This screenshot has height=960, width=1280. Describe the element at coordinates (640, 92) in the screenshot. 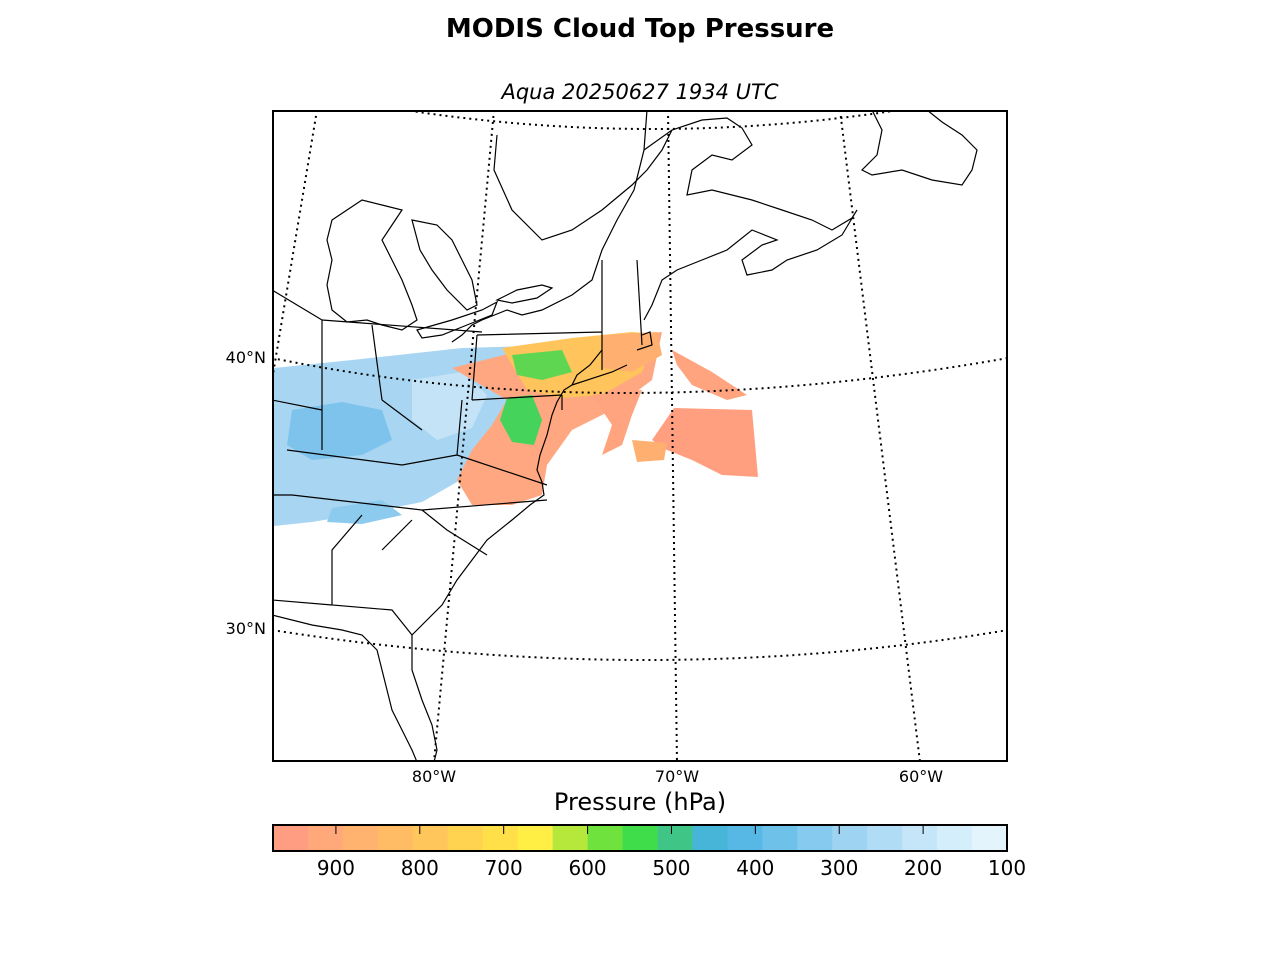

I see `page-subtitle: Aqua 20250627 1934 UTC` at that location.